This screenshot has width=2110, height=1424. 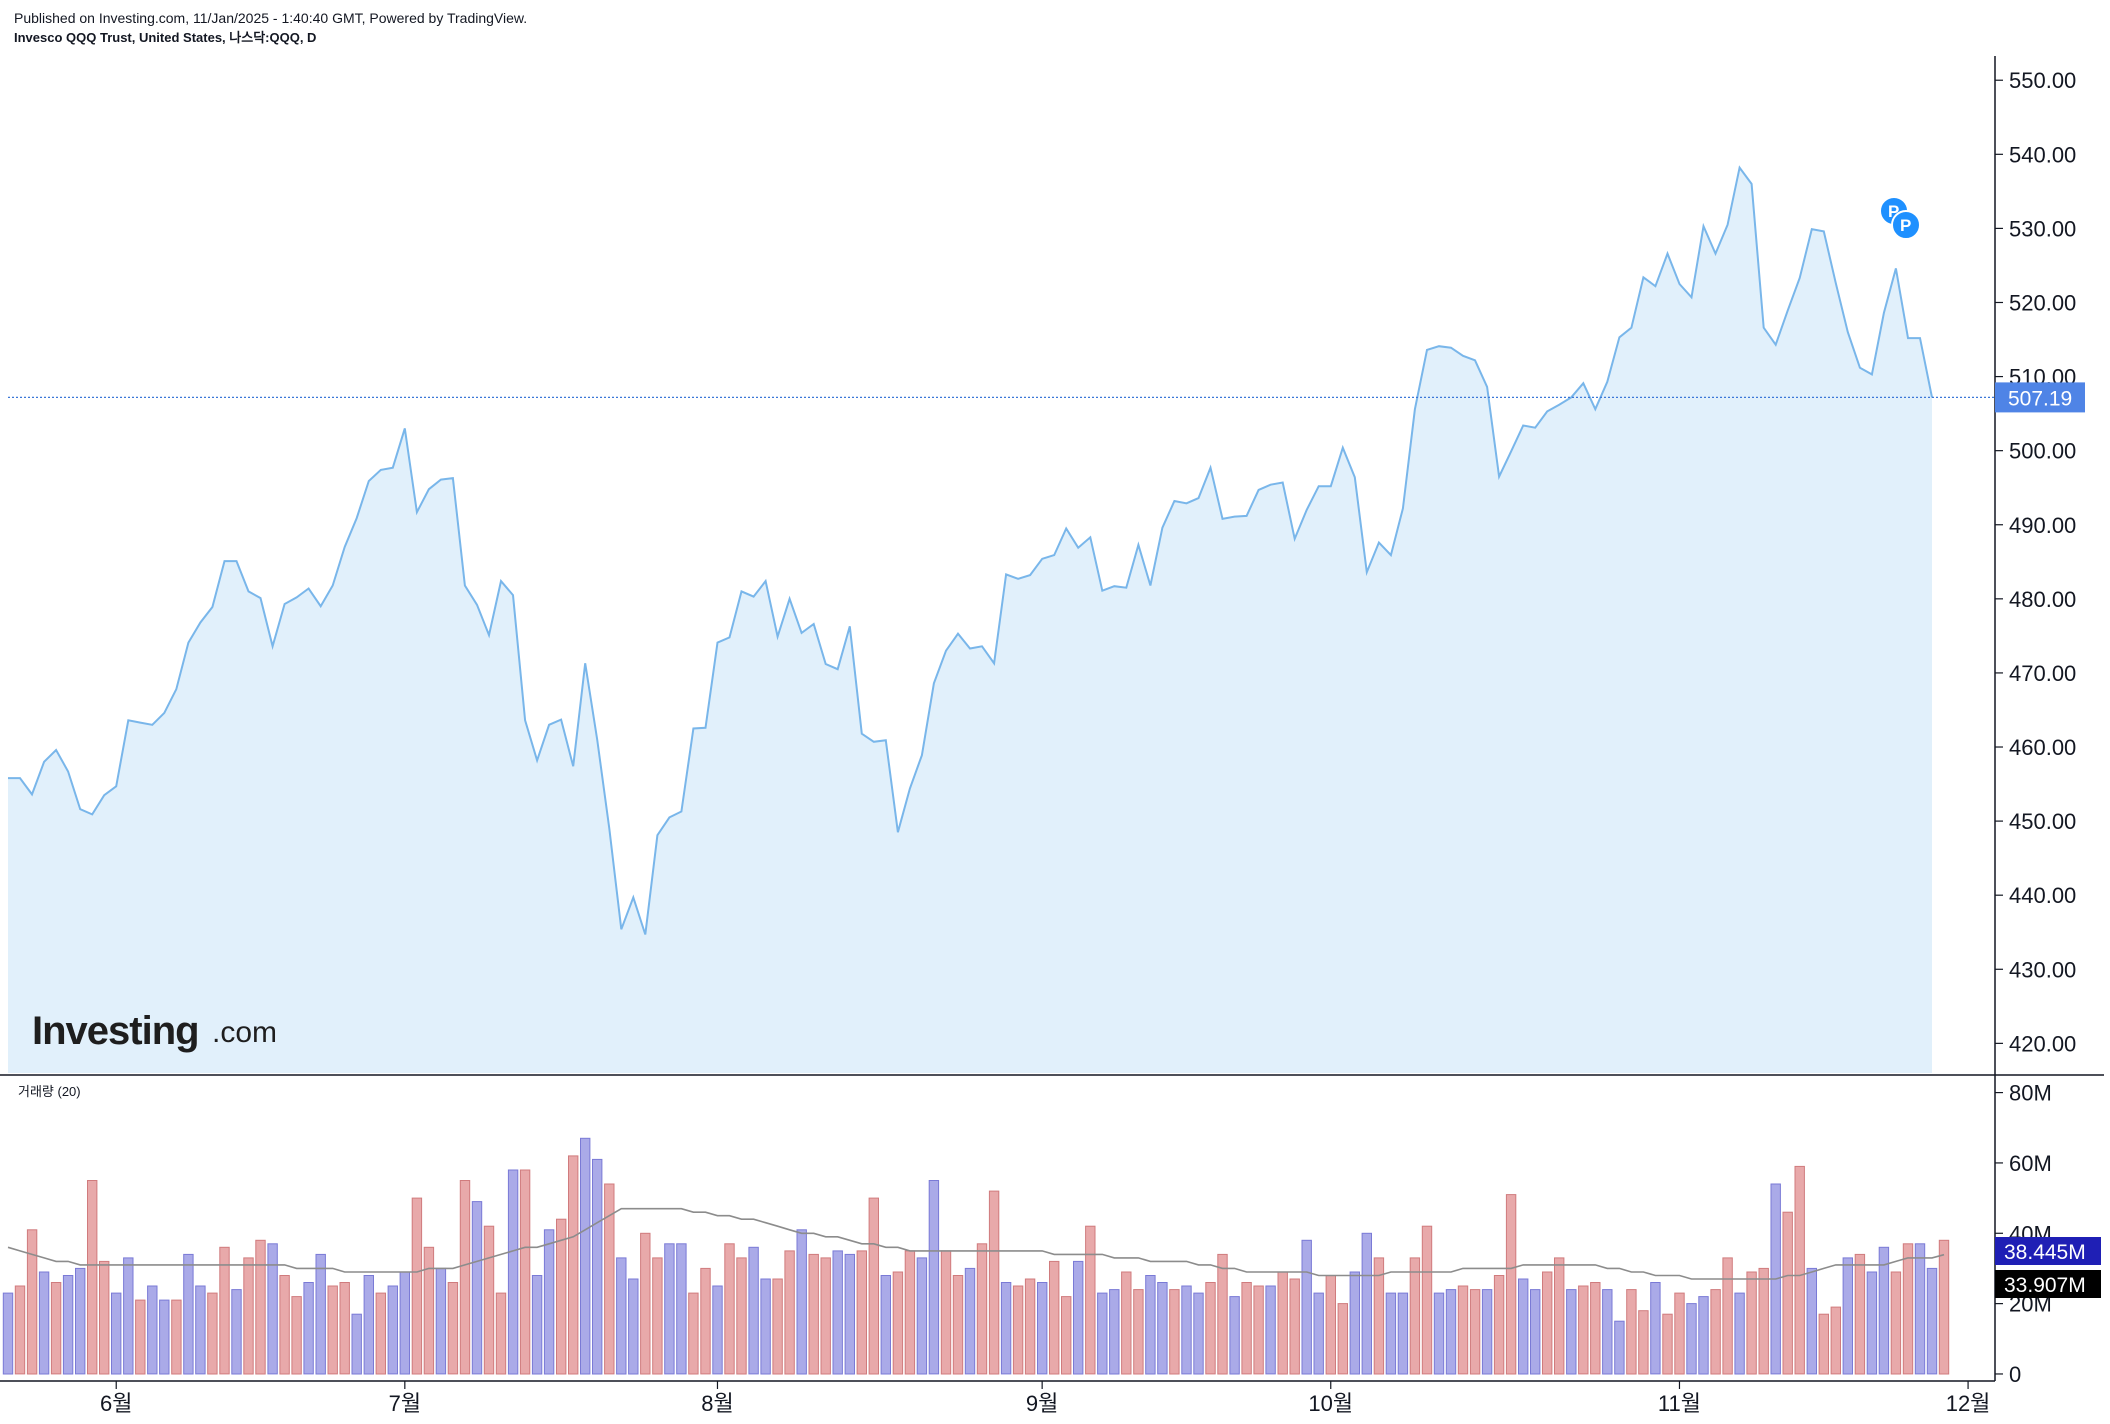 I want to click on price-tick-label: 450.00, so click(x=2042, y=821).